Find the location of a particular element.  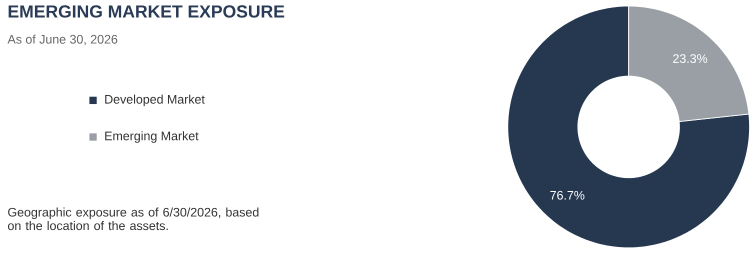

text: As of June 30, 2026 is located at coordinates (63, 40).